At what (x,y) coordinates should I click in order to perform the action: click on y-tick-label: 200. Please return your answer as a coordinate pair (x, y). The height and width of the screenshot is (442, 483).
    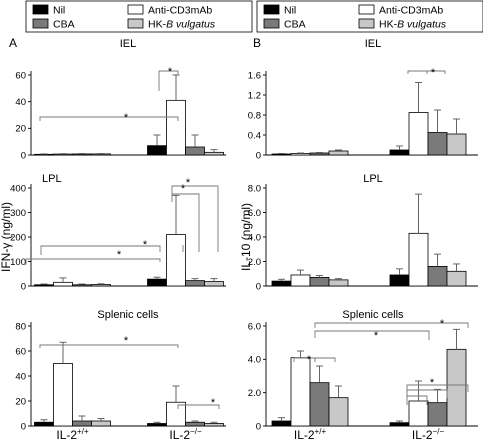
    Looking at the image, I should click on (18, 237).